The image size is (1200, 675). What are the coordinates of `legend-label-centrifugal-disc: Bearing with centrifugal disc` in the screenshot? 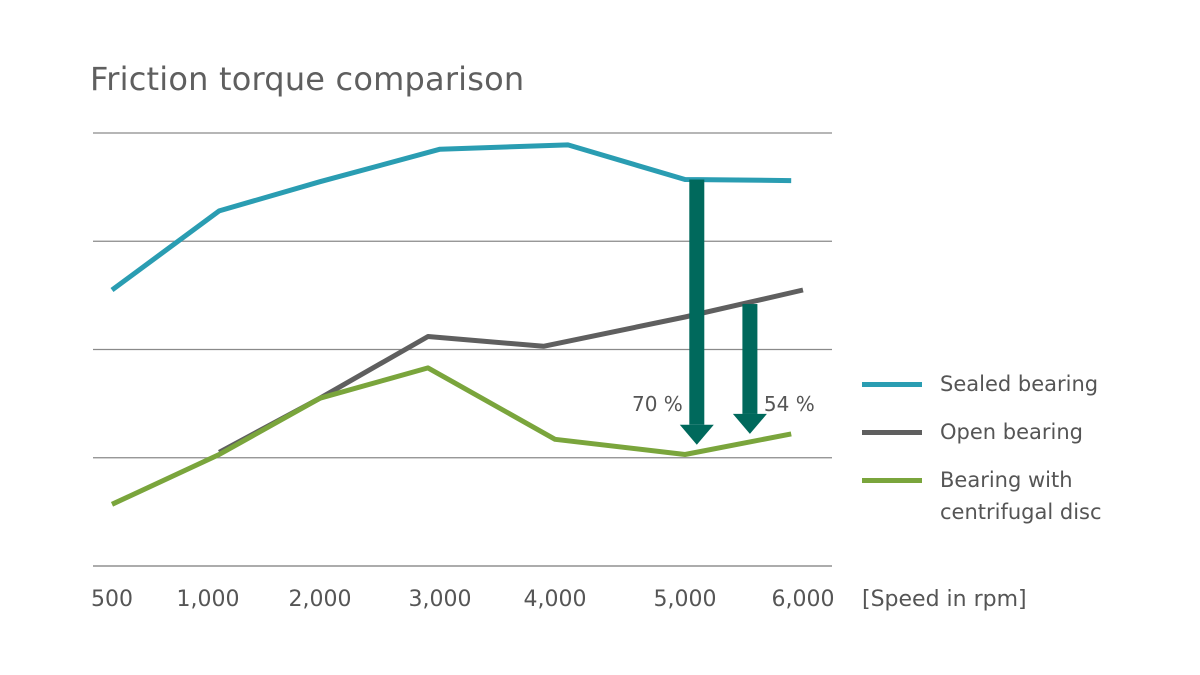 It's located at (1021, 496).